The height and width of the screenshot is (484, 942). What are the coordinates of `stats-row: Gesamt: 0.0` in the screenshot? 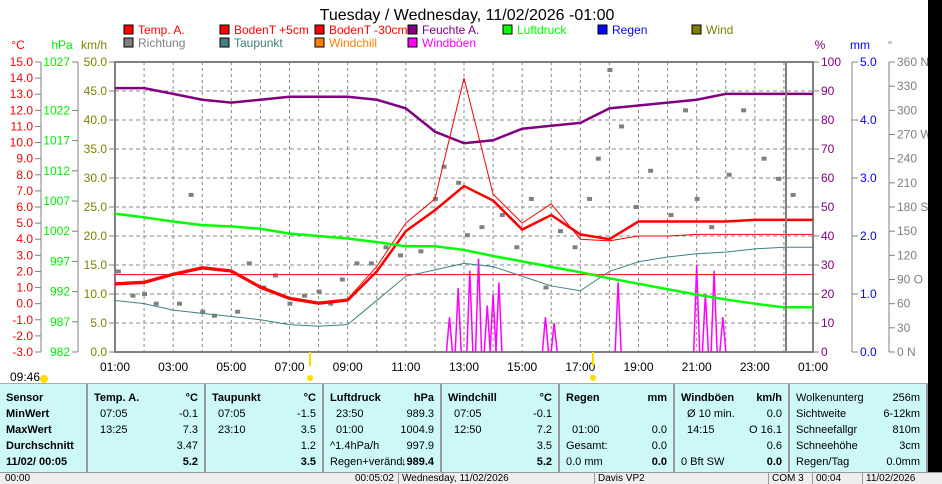 It's located at (616, 448).